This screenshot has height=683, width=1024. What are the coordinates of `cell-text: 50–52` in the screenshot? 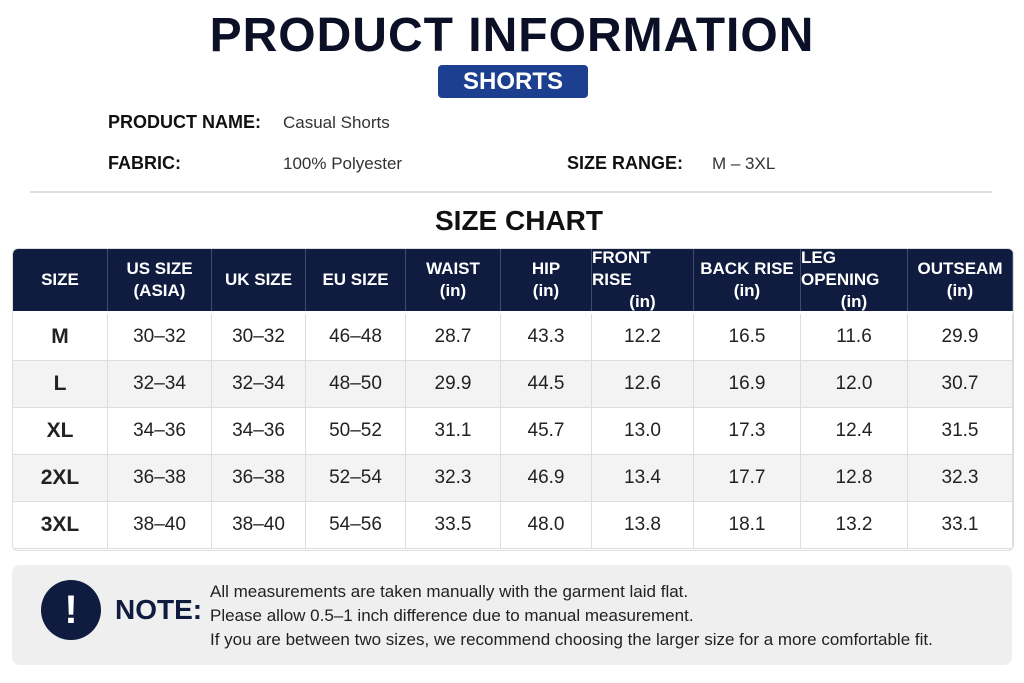 It's located at (355, 430).